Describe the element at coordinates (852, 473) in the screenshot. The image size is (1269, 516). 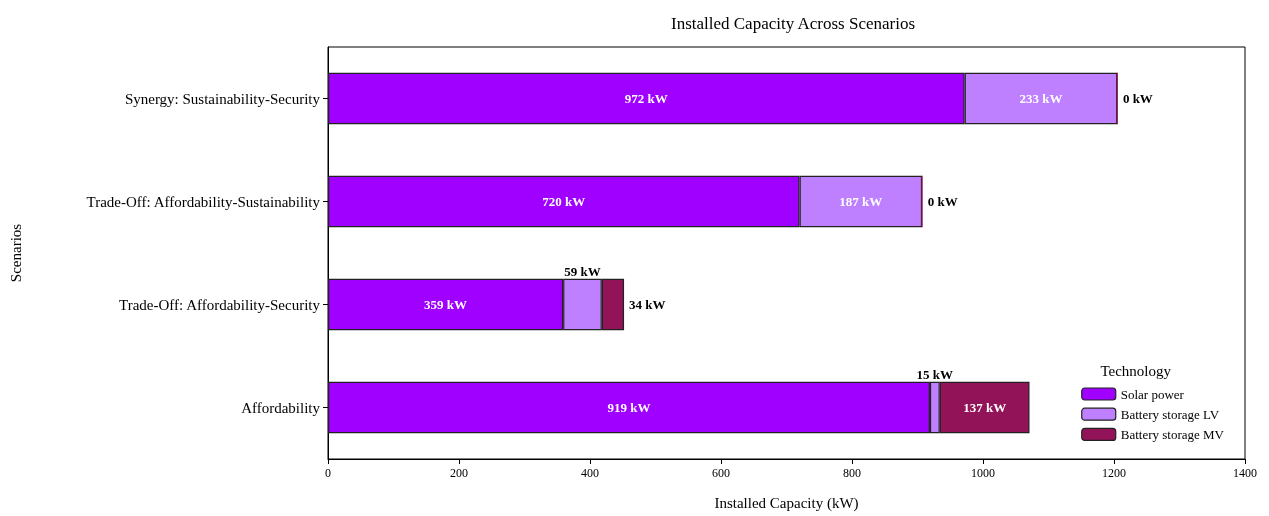
I see `x-tick-label: 800` at that location.